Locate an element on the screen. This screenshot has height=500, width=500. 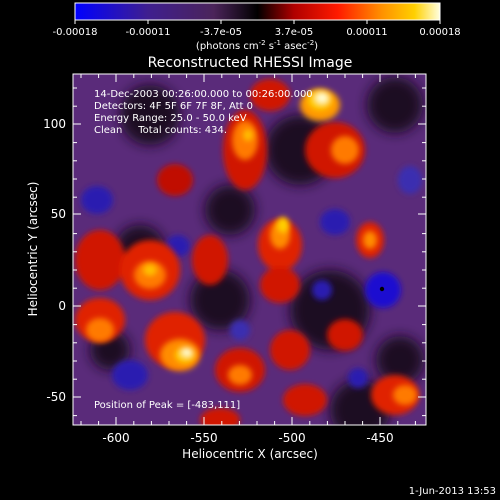
x-tick-label: -550 is located at coordinates (203, 438).